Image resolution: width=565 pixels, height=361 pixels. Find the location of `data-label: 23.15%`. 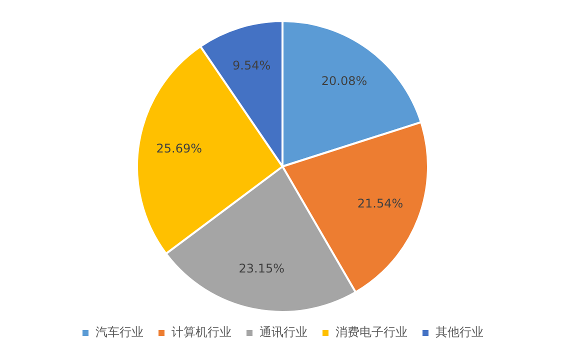

data-label: 23.15% is located at coordinates (261, 268).